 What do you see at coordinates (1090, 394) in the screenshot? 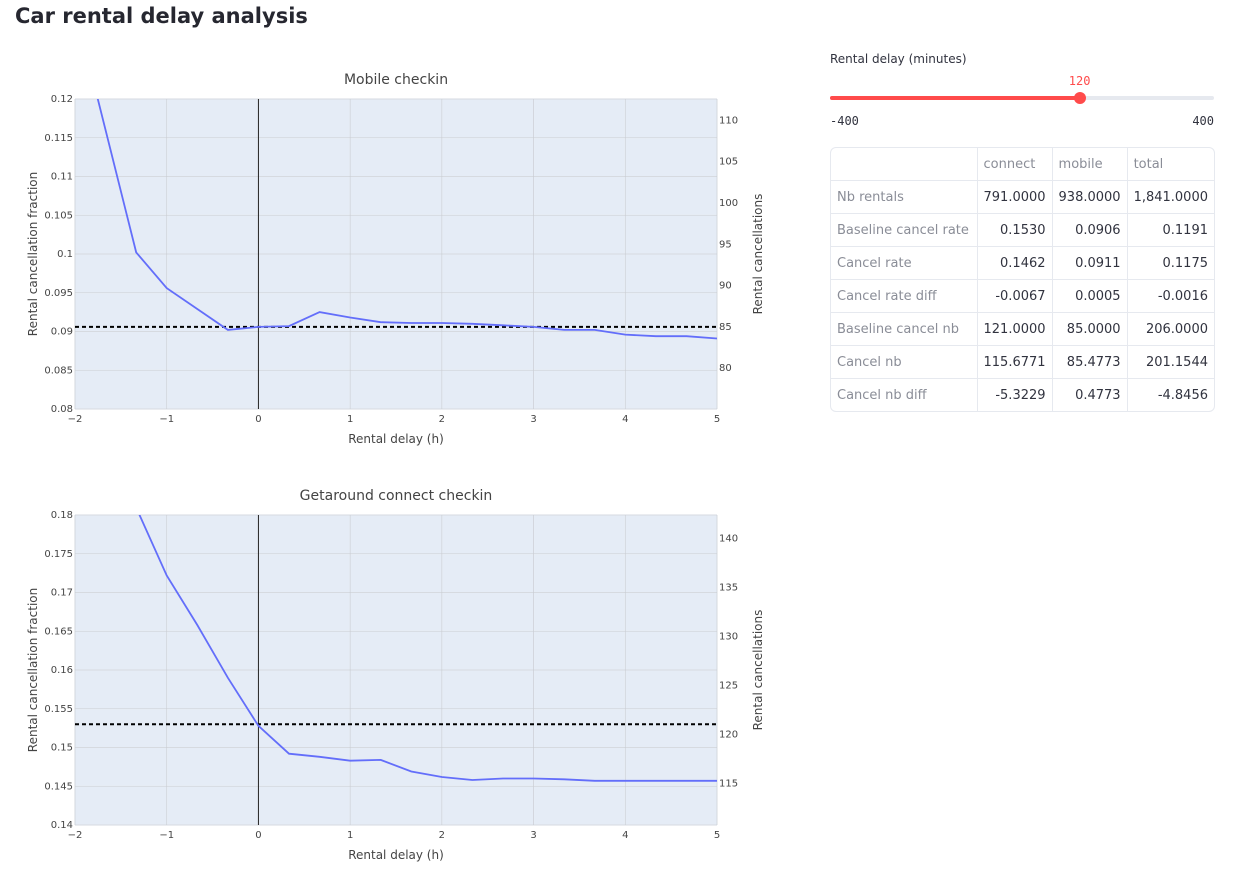
I see `table-cell: 0.4773` at bounding box center [1090, 394].